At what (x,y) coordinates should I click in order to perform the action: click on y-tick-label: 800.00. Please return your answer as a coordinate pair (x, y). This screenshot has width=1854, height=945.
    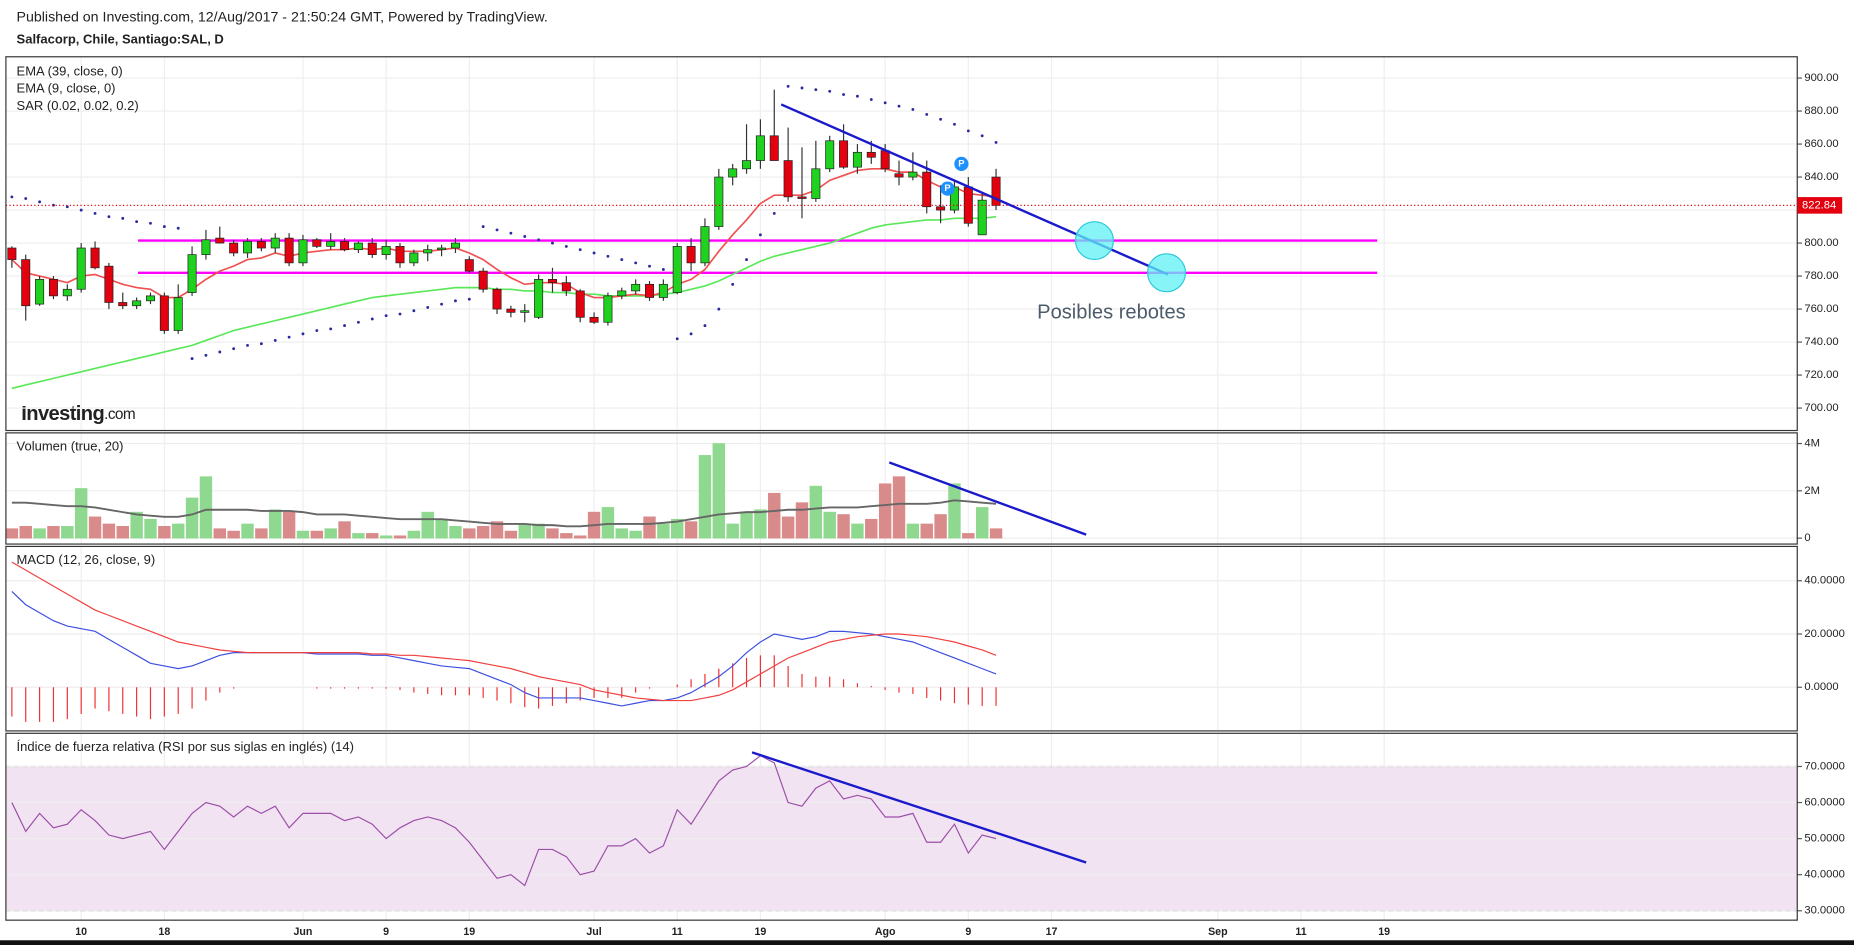
    Looking at the image, I should click on (1821, 243).